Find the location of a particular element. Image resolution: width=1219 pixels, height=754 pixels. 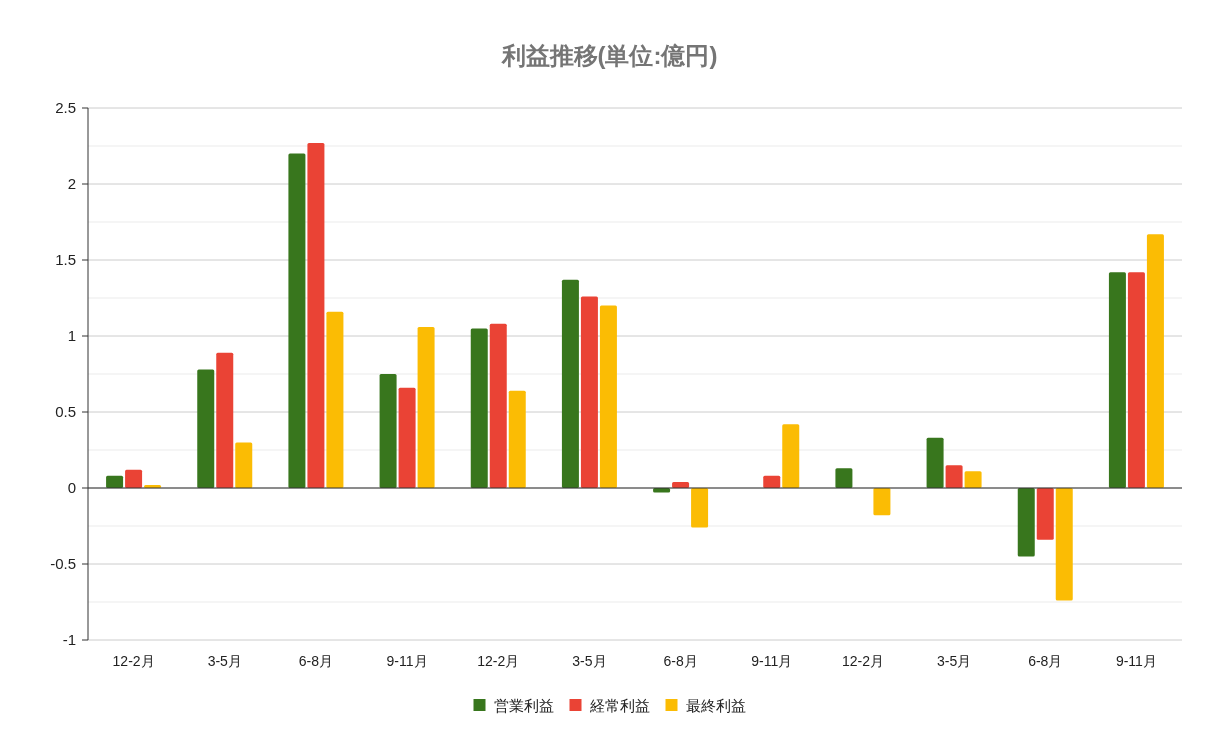

chart-title: 利益推移(単位:億円) is located at coordinates (609, 55).